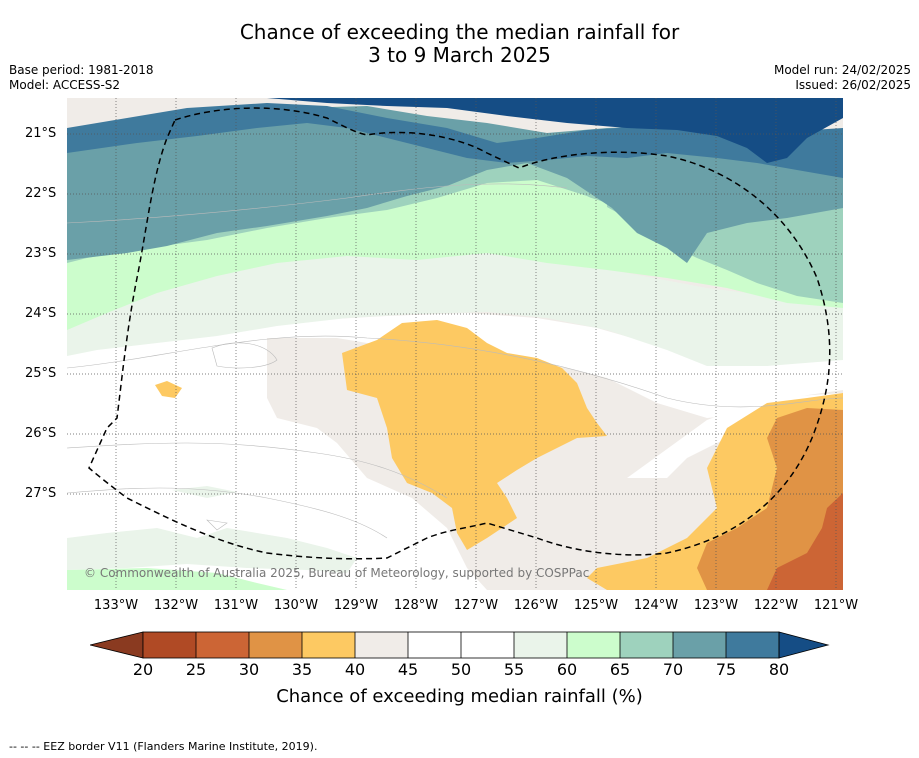 The height and width of the screenshot is (758, 919). Describe the element at coordinates (805, 541) in the screenshot. I see `region-25-30-southeast` at that location.